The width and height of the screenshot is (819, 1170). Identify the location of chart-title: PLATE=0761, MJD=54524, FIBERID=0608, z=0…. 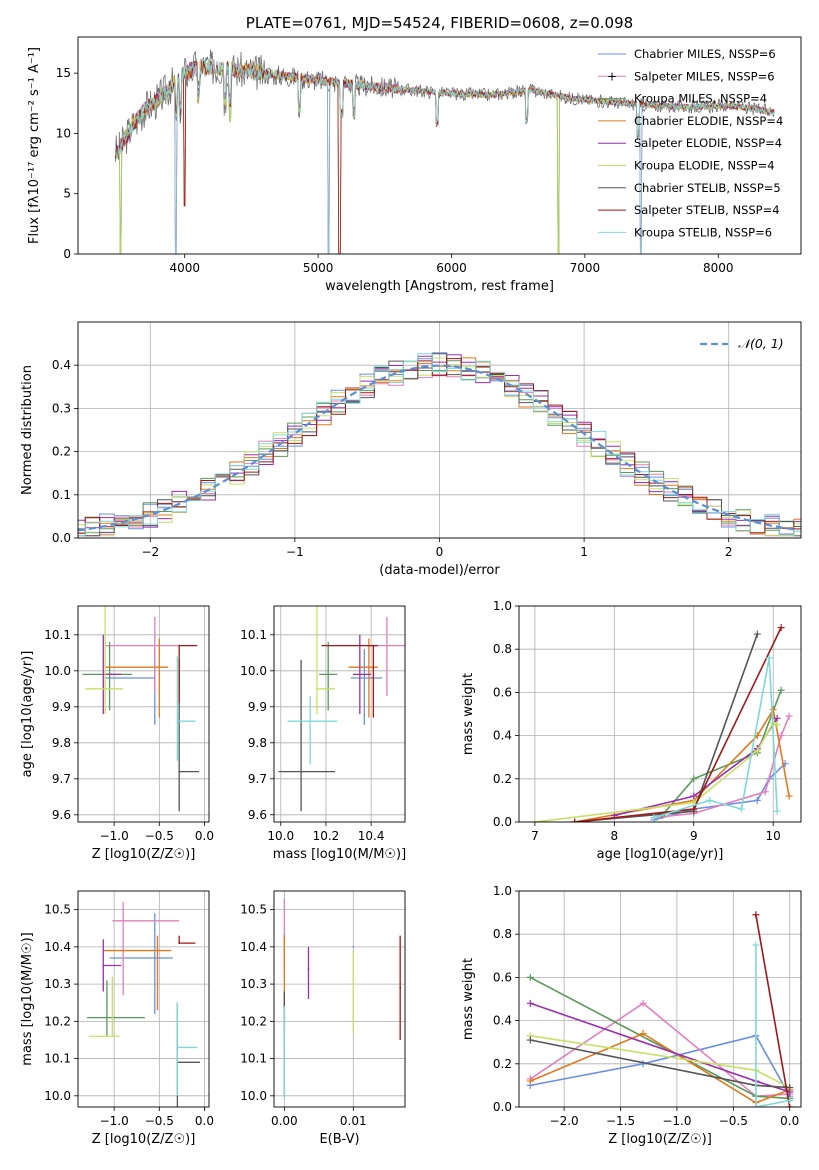
(439, 23).